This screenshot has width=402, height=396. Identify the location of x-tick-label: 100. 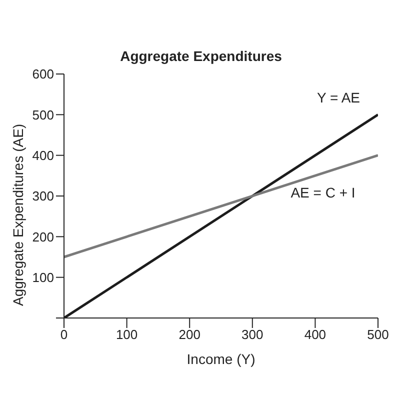
(127, 334).